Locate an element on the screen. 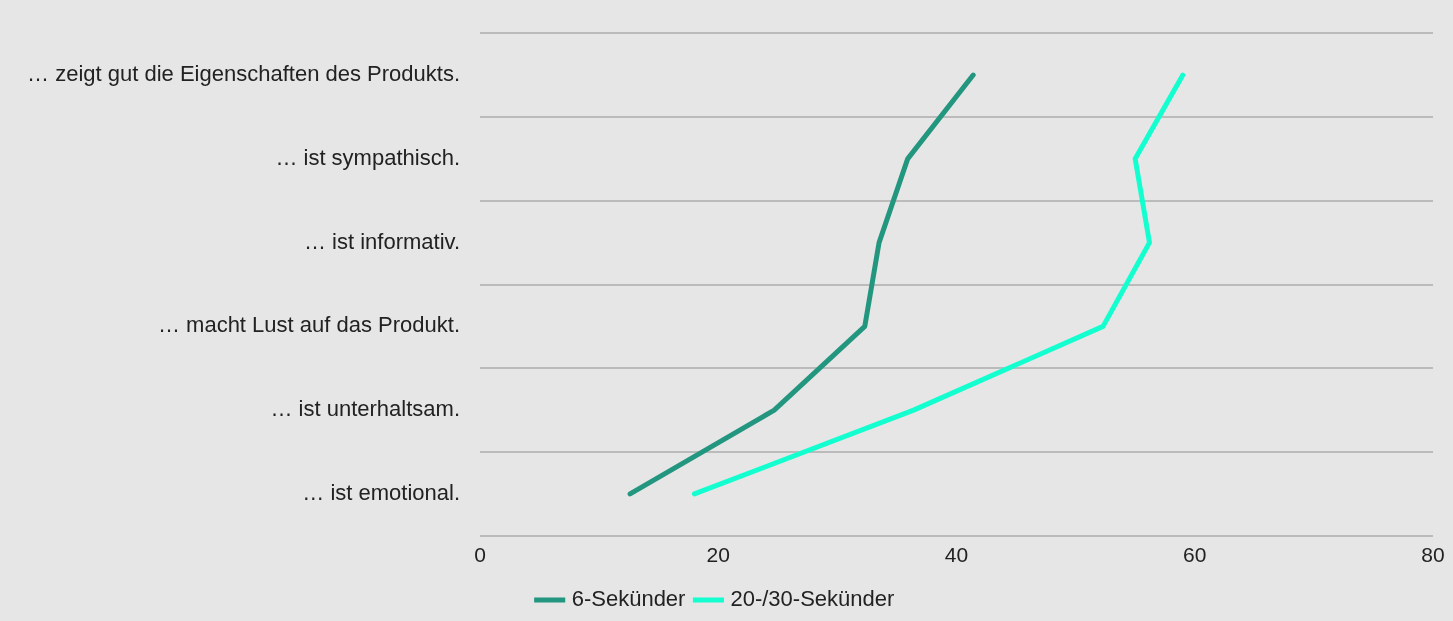  legend-label: 20-/30-Sekünder is located at coordinates (812, 599).